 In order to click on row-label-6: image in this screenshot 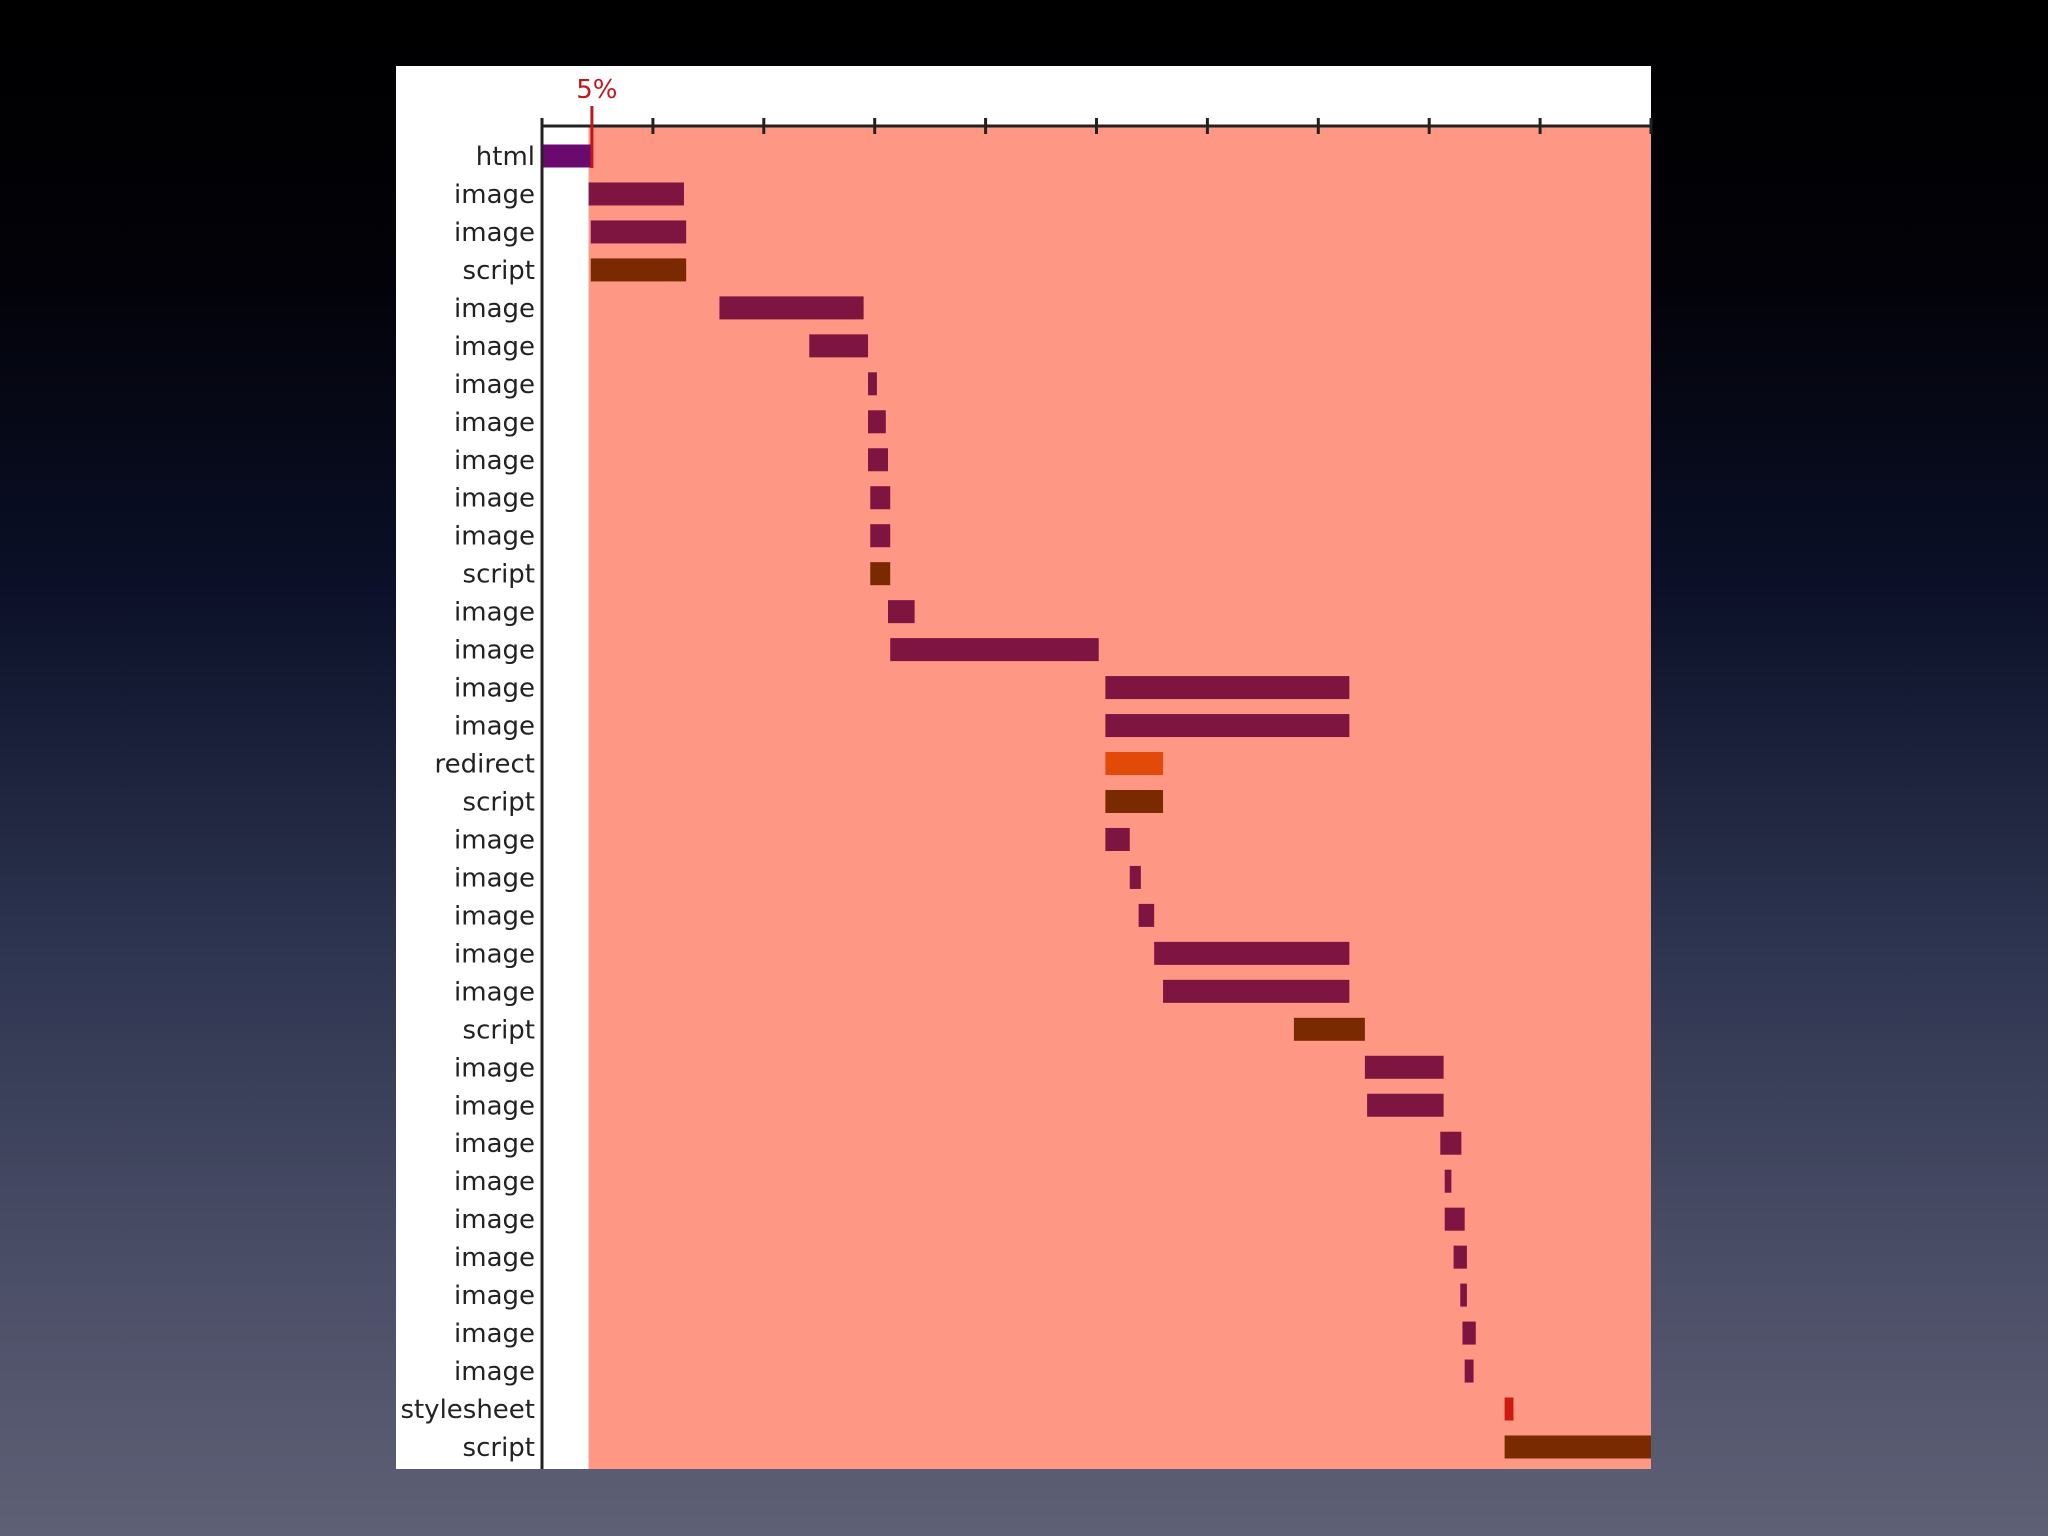, I will do `click(494, 385)`.